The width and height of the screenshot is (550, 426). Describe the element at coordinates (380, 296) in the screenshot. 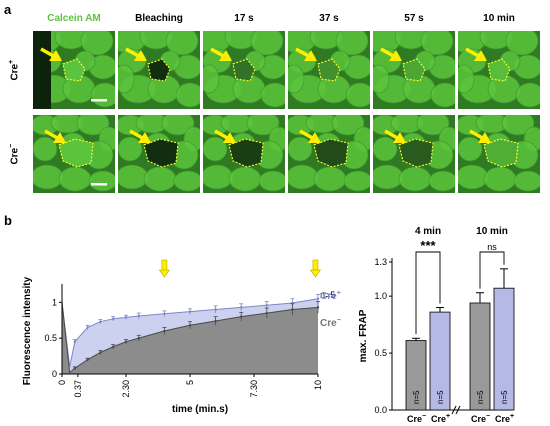

I see `y-tick-label: 1.0` at that location.